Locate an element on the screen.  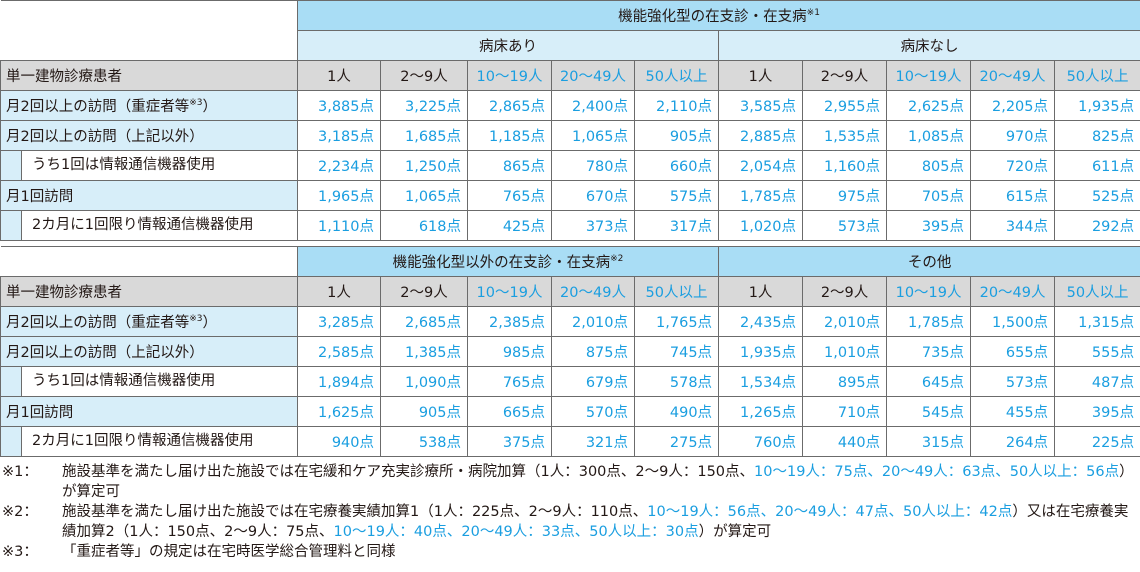
points-cell: 1,385点 is located at coordinates (424, 351).